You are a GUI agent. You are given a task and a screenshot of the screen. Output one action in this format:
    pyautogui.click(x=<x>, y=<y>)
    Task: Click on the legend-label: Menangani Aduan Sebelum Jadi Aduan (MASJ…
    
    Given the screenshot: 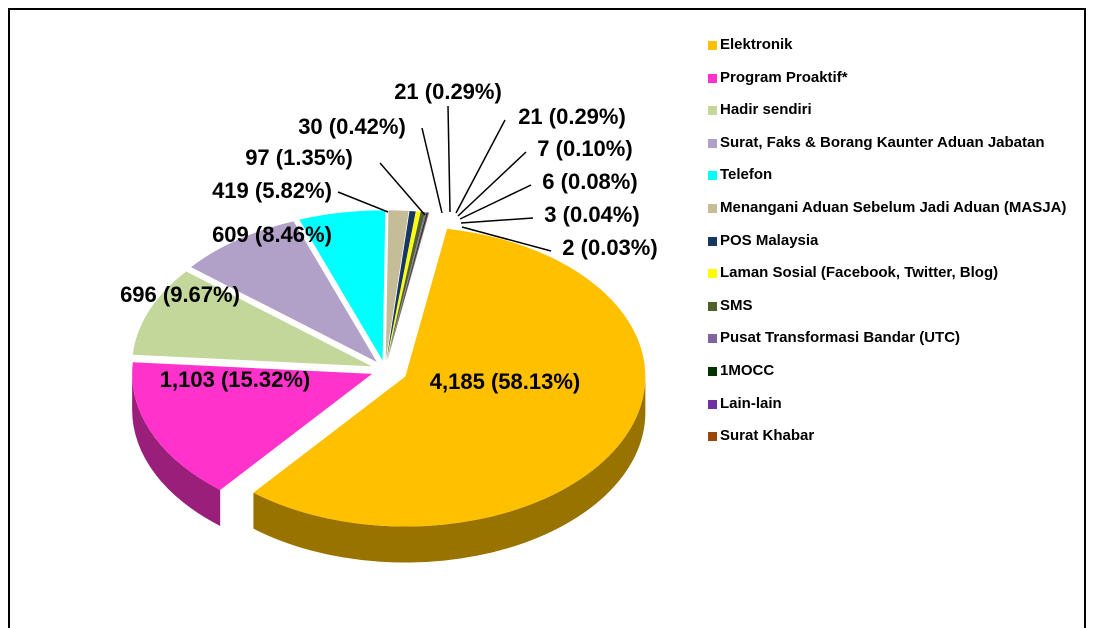 What is the action you would take?
    pyautogui.click(x=893, y=207)
    